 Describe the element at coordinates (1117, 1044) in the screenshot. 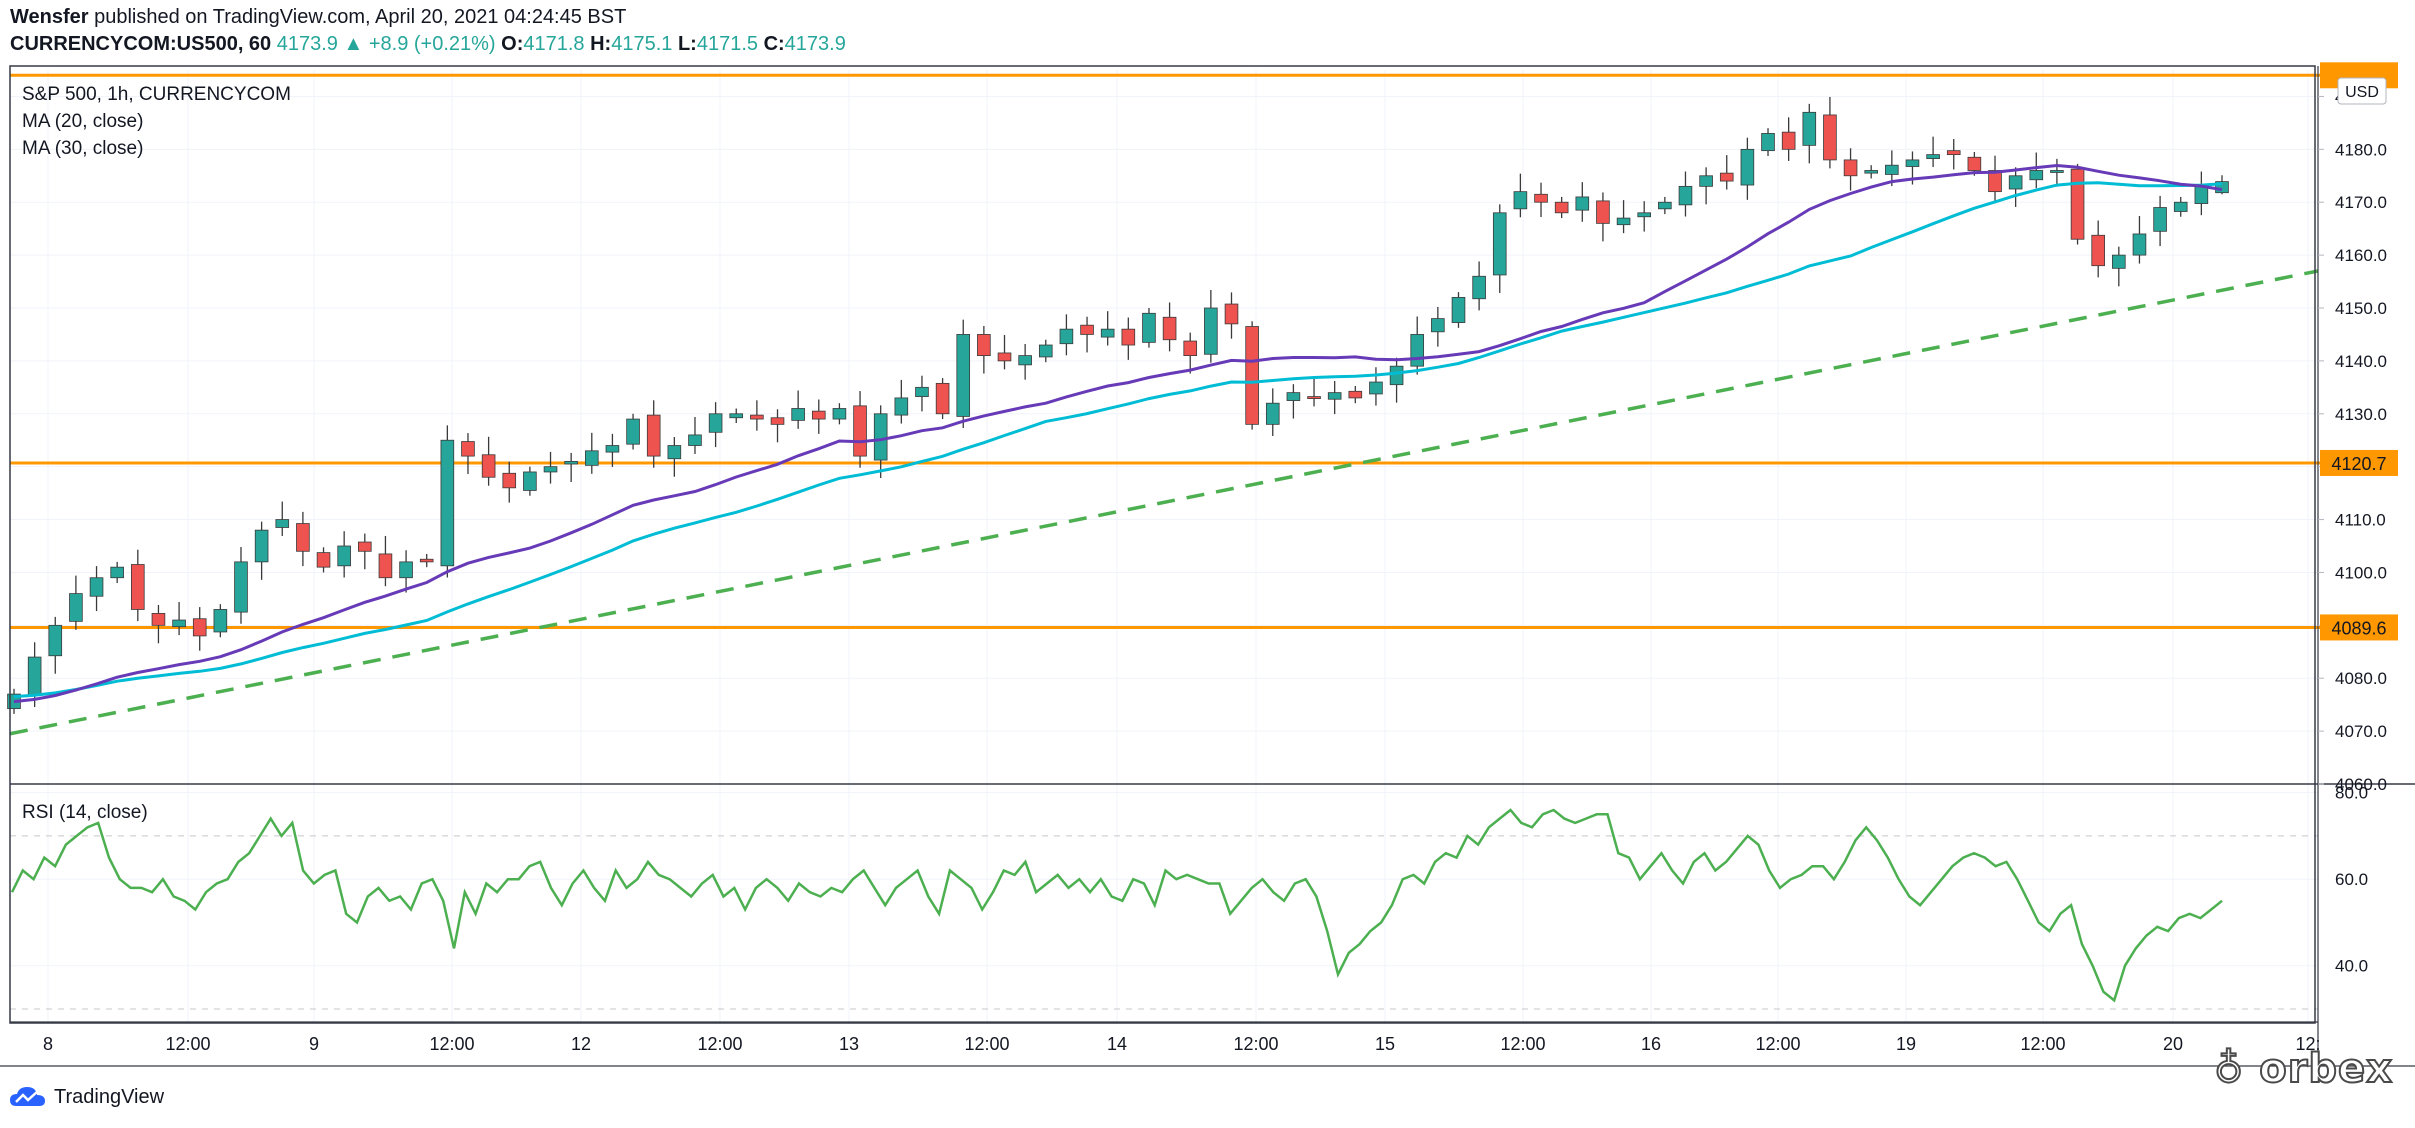

I see `time-tick-label: 14` at that location.